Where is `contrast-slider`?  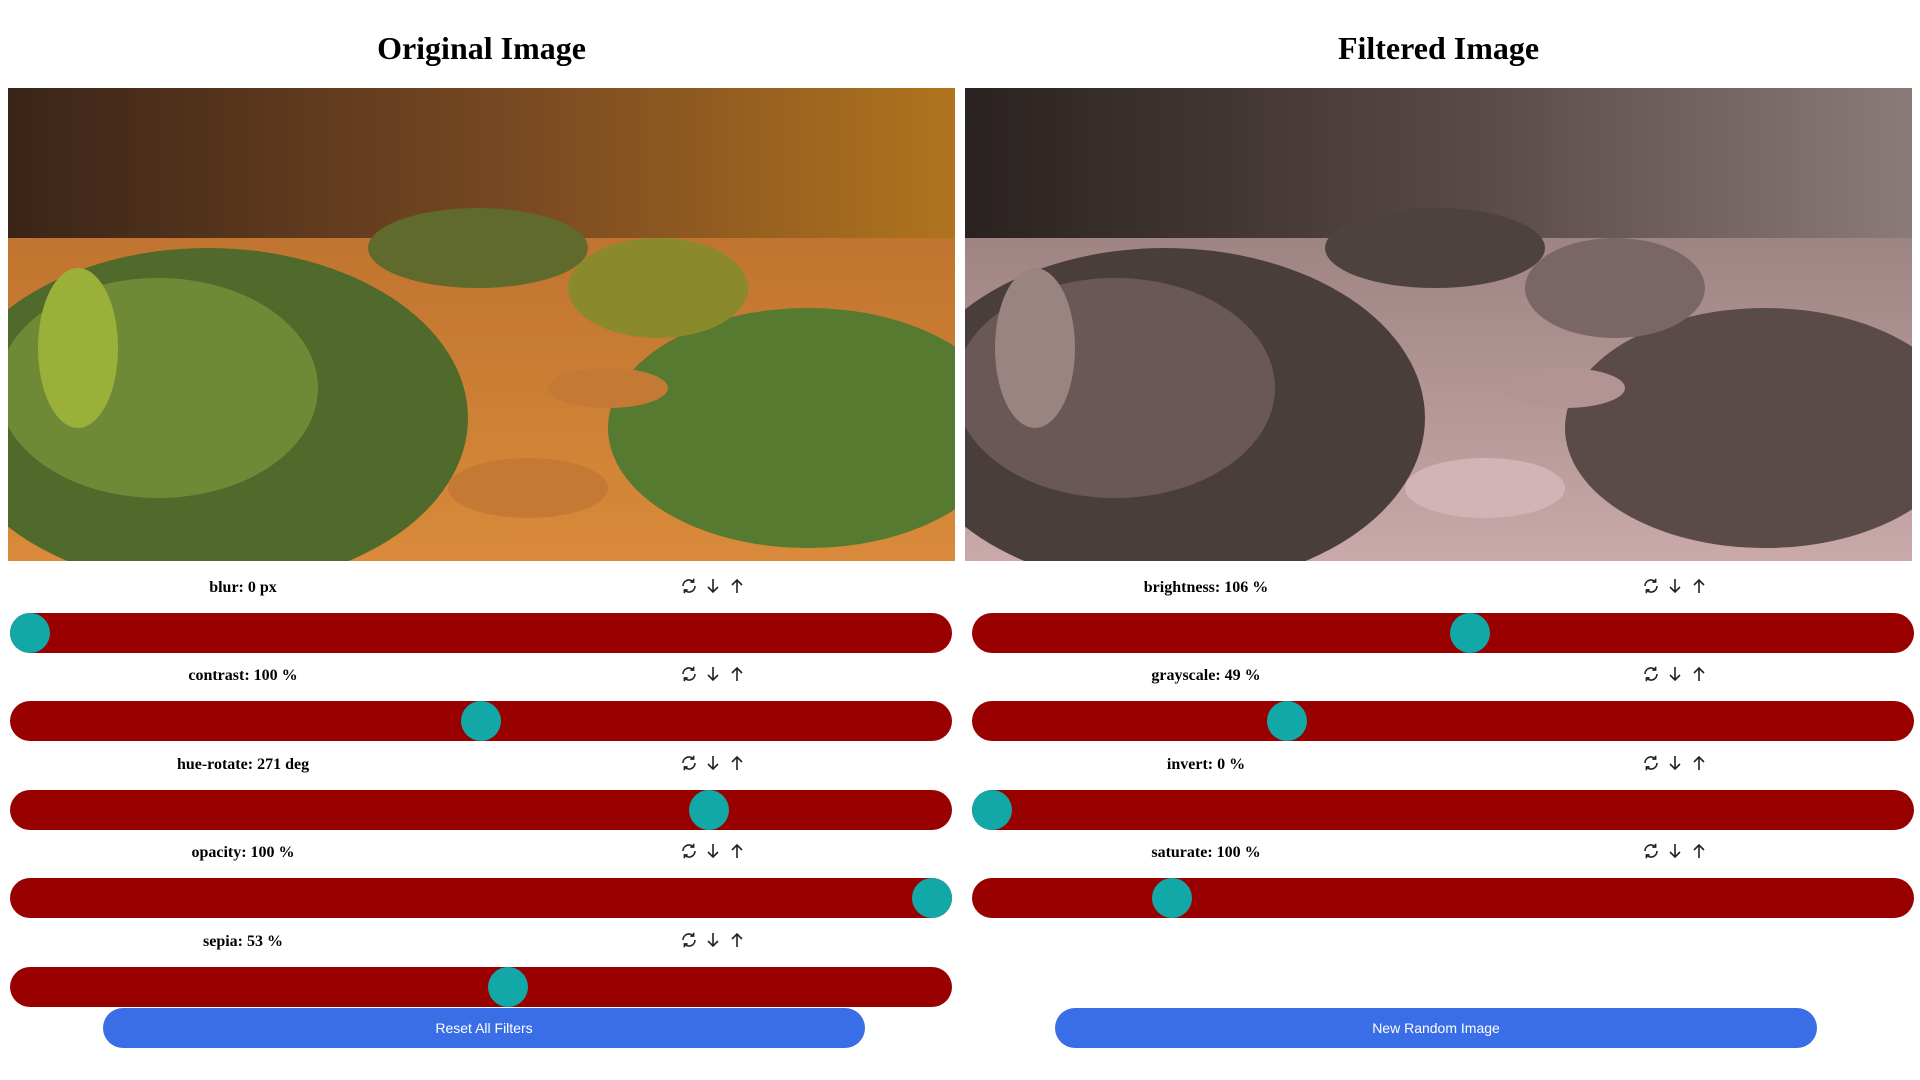 contrast-slider is located at coordinates (481, 721).